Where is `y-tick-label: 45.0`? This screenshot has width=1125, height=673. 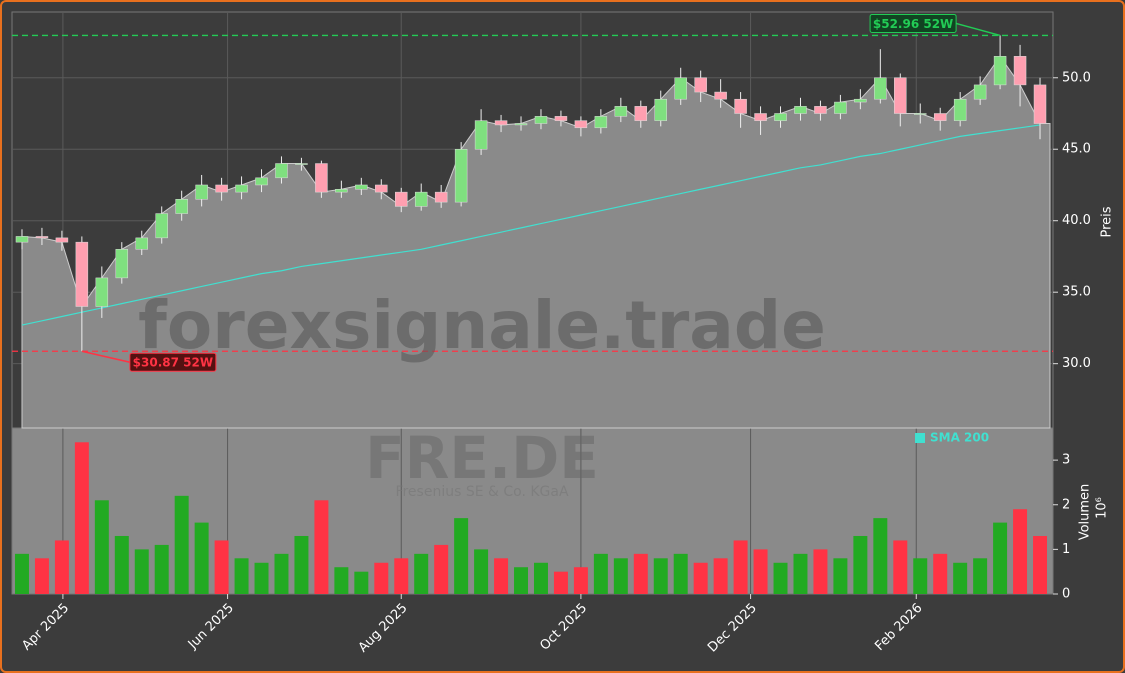
y-tick-label: 45.0 is located at coordinates (1076, 149).